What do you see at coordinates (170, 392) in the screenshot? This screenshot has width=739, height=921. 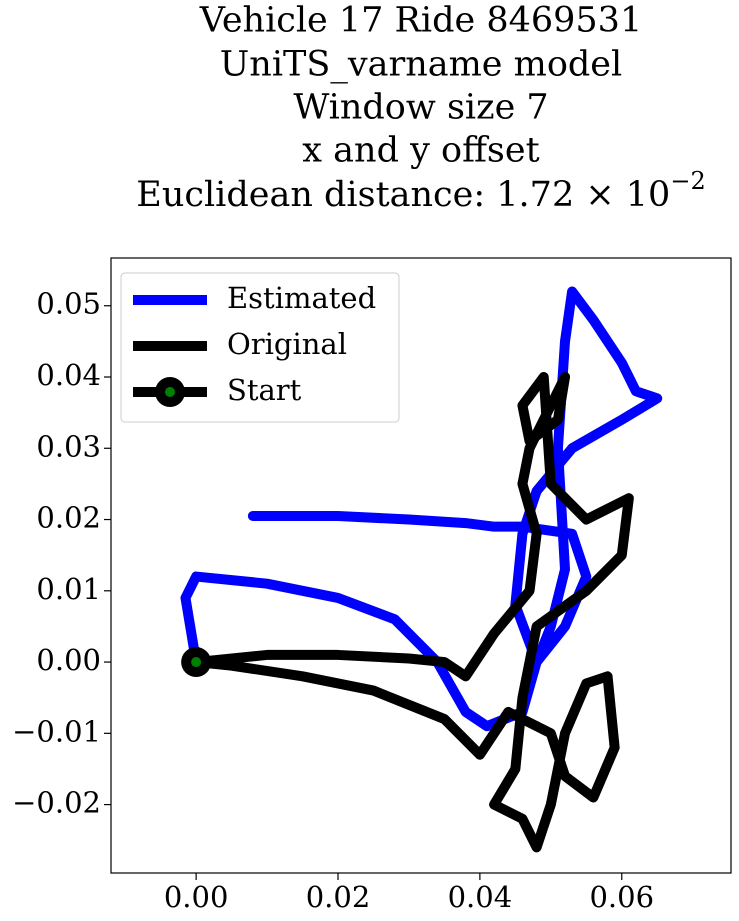 I see `legend-marker-inner` at bounding box center [170, 392].